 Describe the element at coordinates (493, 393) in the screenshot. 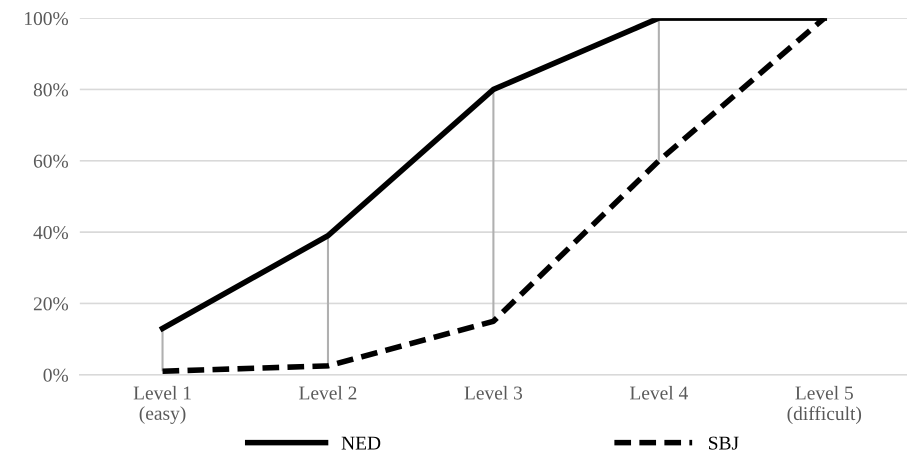

I see `x-tick-label: Level 3` at that location.